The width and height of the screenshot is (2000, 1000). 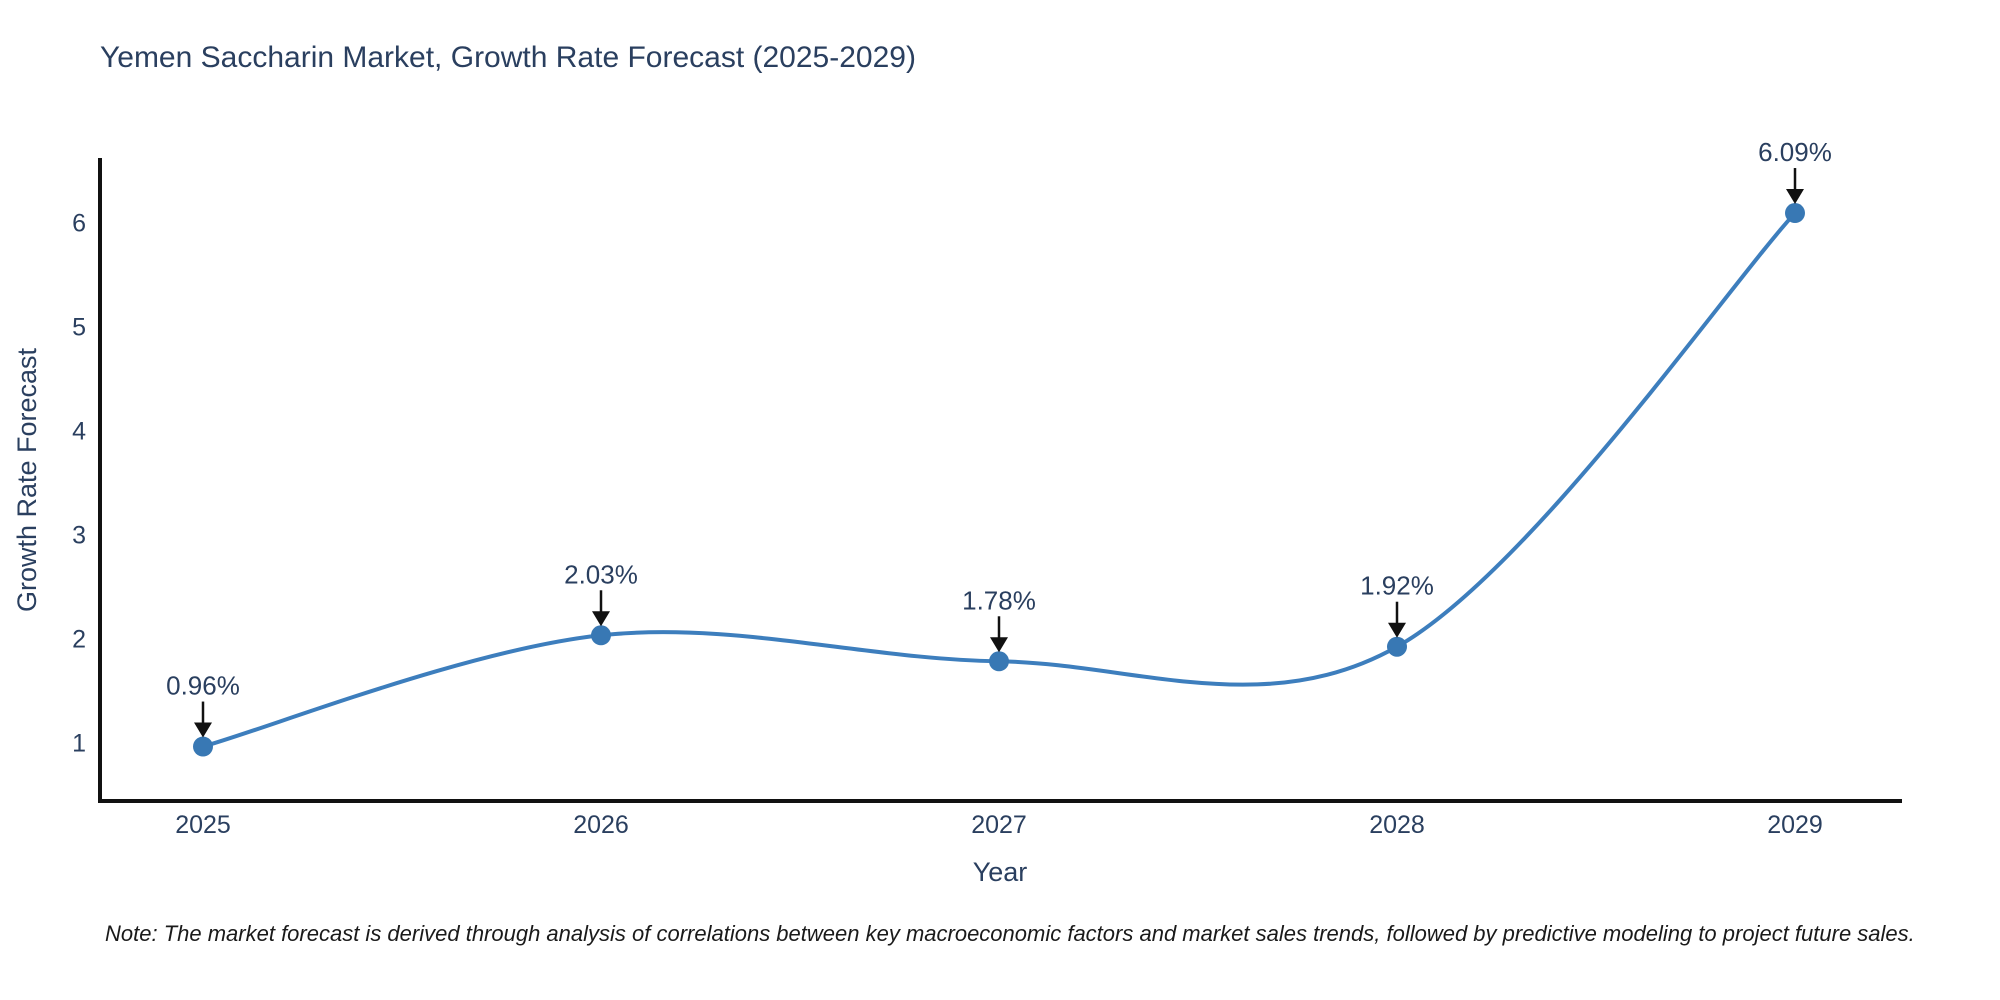 I want to click on y-tick-label: 3, so click(x=79, y=535).